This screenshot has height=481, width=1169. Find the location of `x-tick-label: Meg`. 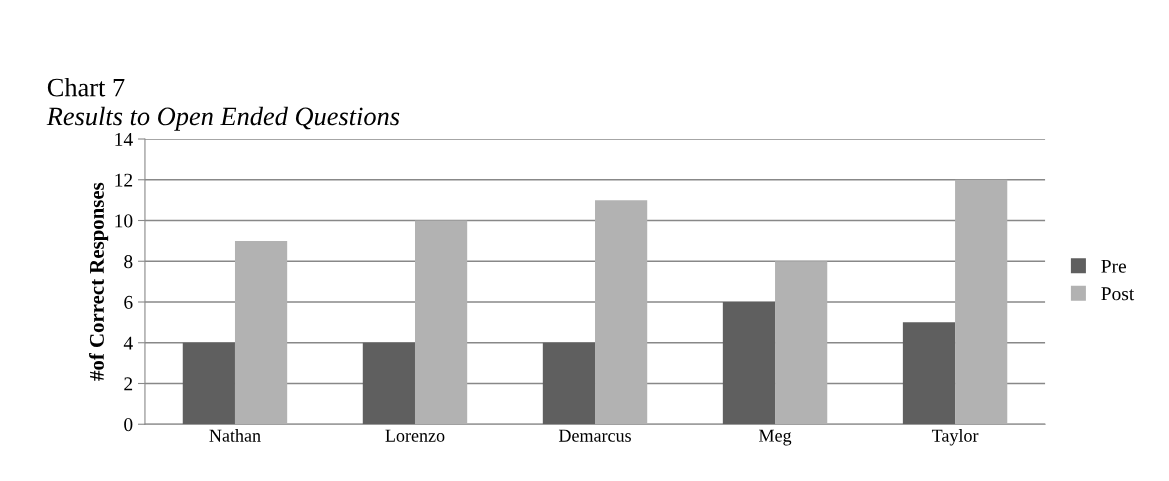

x-tick-label: Meg is located at coordinates (775, 437).